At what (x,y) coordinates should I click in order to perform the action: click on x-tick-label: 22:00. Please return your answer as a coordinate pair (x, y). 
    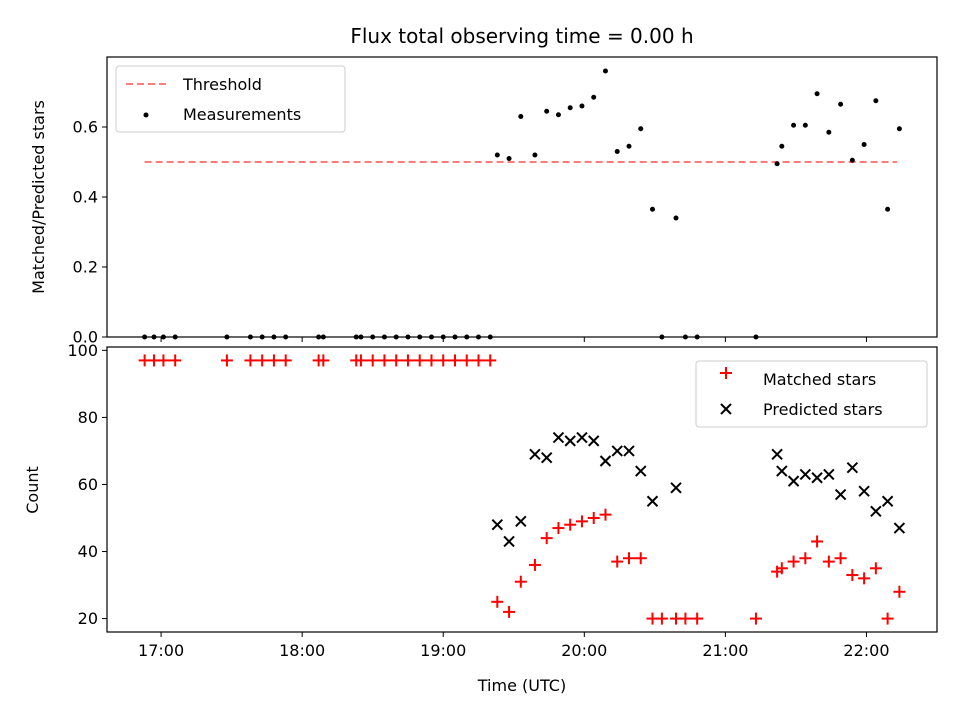
    Looking at the image, I should click on (866, 650).